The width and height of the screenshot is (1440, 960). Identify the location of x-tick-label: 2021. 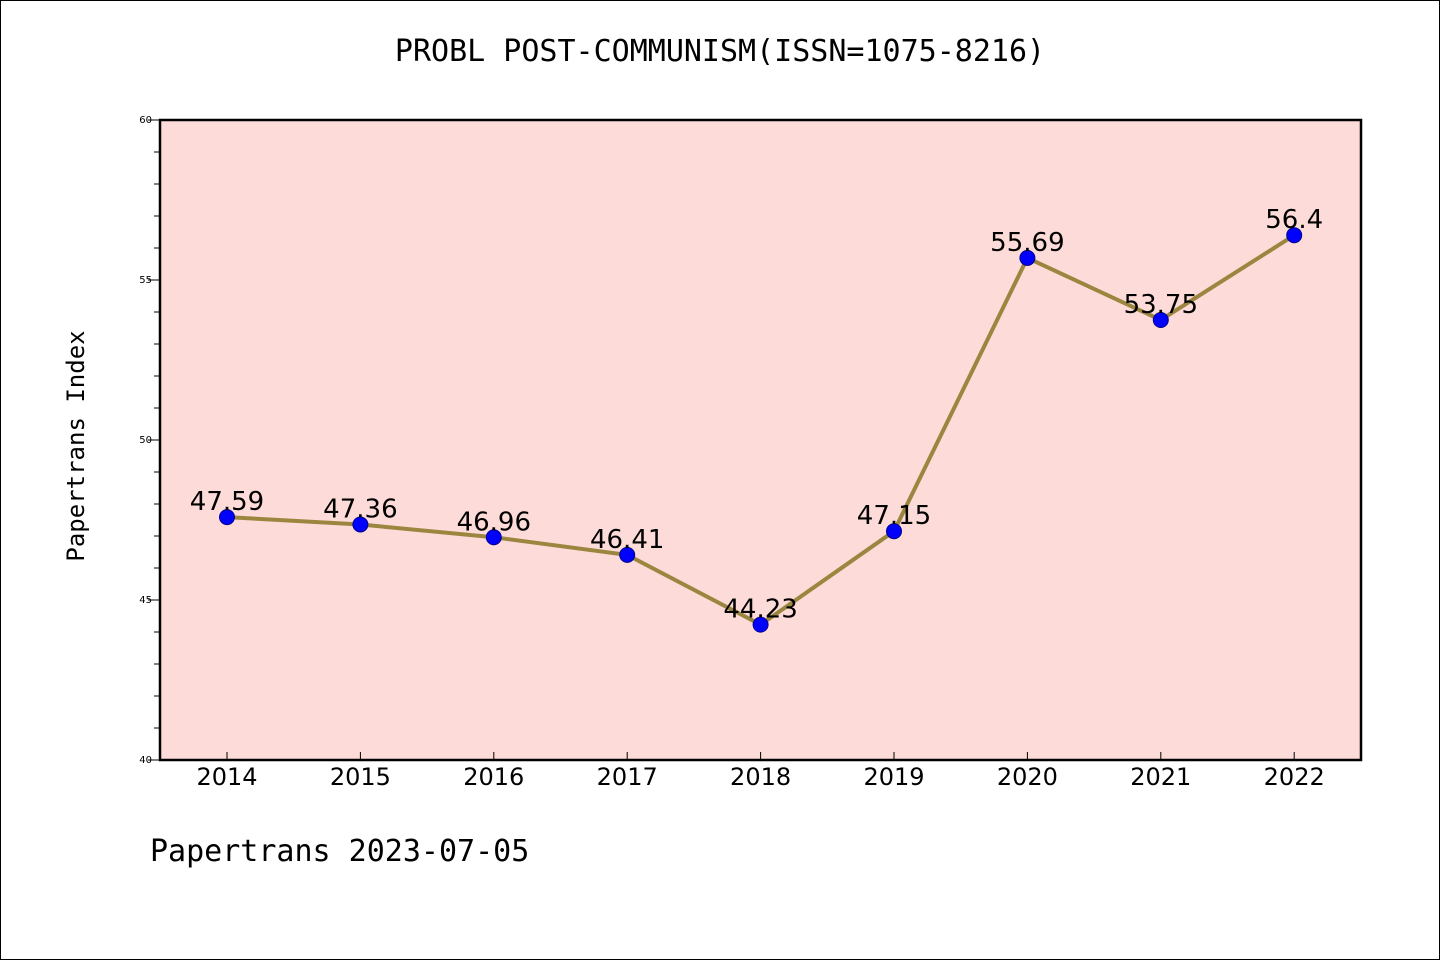
(1160, 777).